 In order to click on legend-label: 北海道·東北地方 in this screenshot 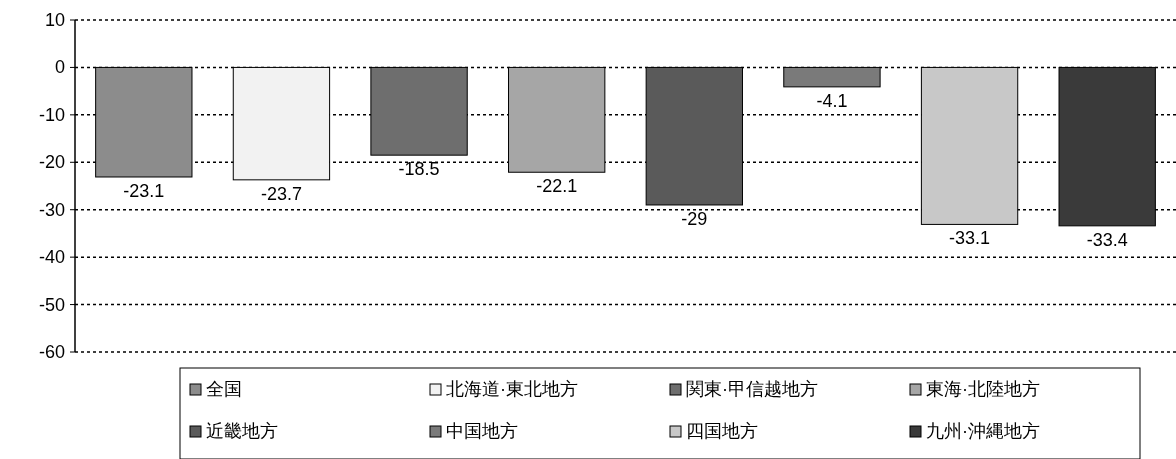, I will do `click(512, 389)`.